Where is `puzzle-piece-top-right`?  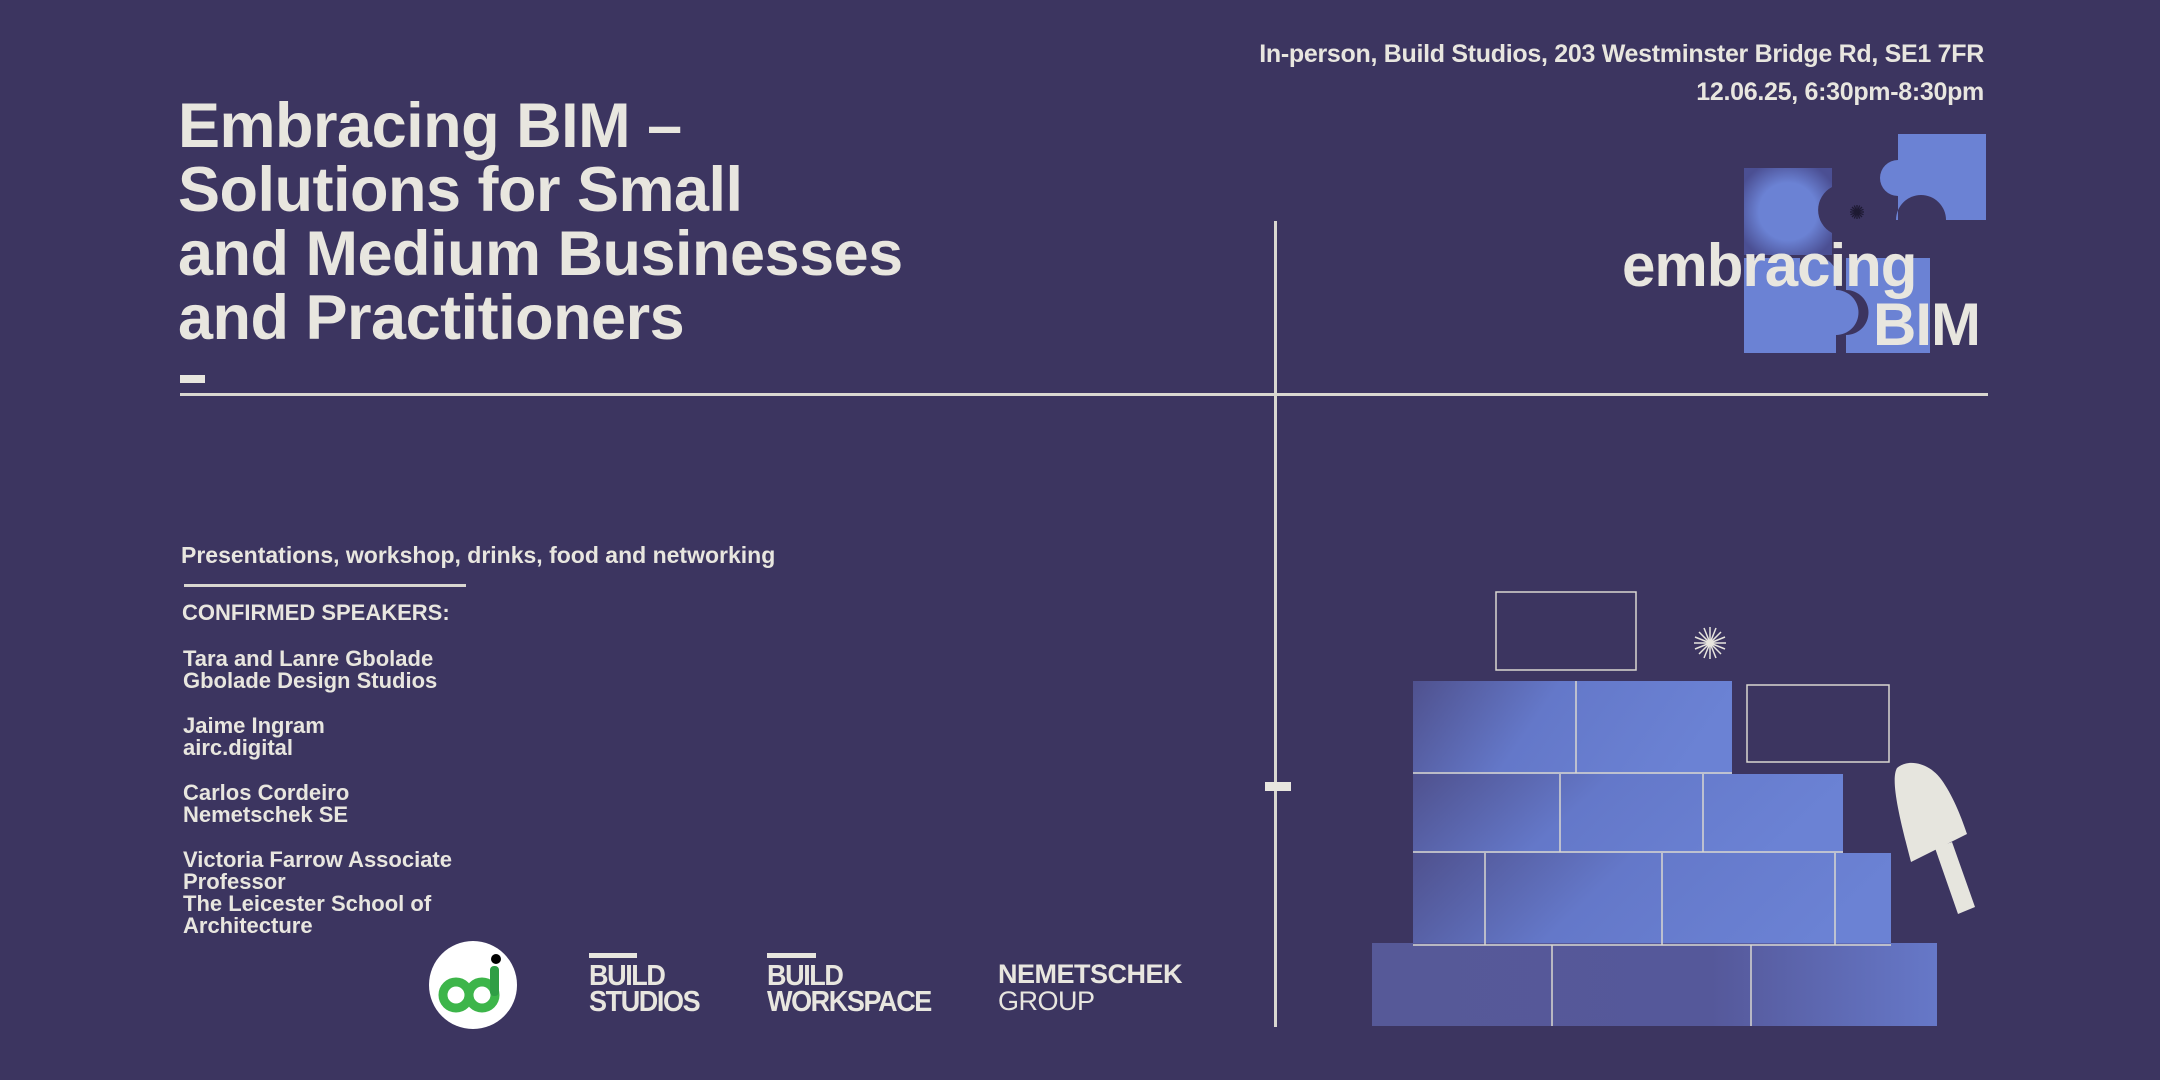
puzzle-piece-top-right is located at coordinates (1933, 177).